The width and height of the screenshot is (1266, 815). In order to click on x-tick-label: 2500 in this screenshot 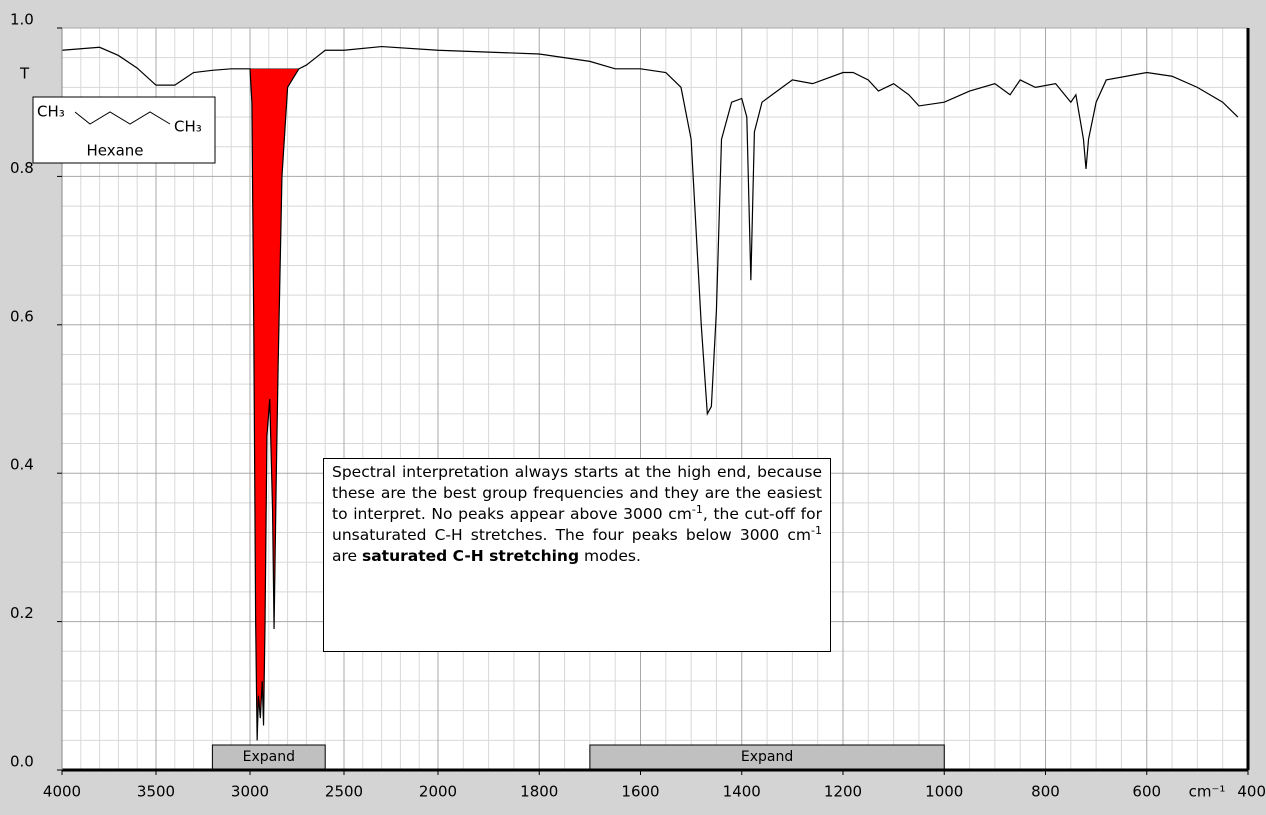, I will do `click(344, 792)`.